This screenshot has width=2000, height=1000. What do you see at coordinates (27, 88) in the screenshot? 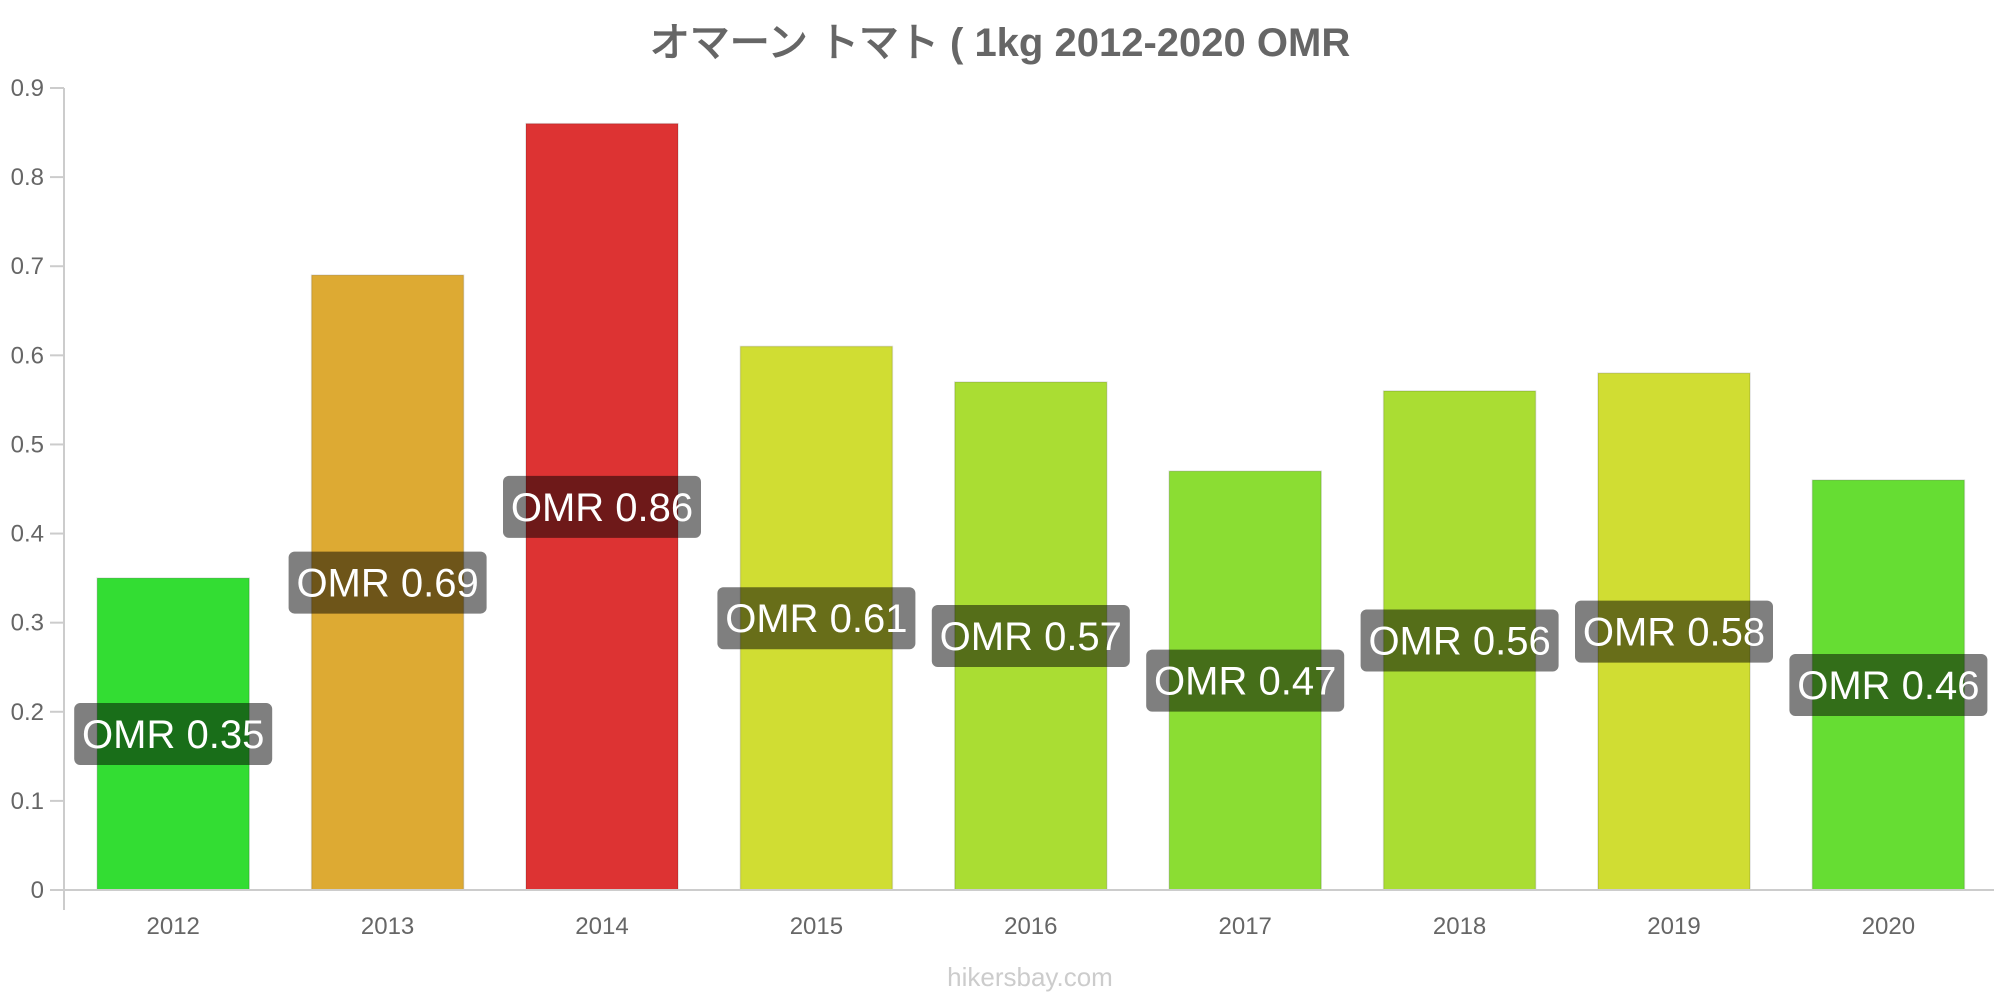
I see `y-tick-label: 0.9` at bounding box center [27, 88].